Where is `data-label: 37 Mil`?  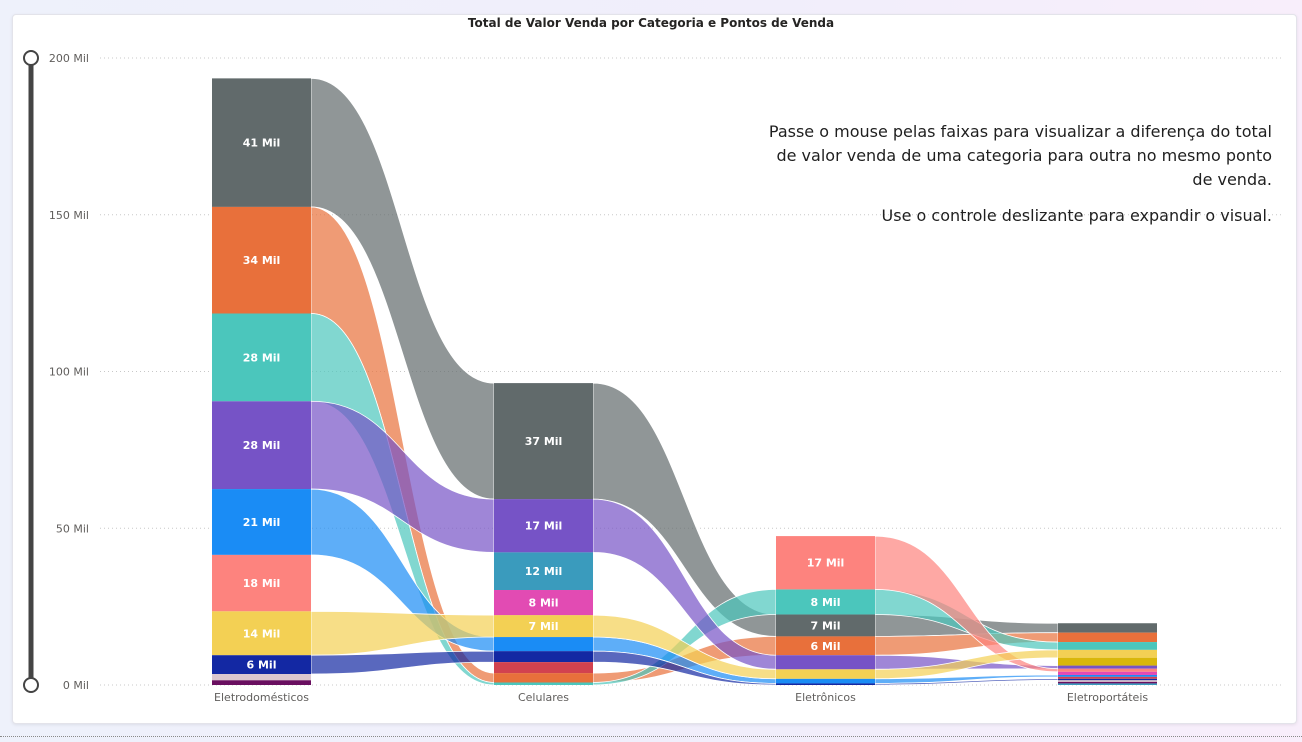 data-label: 37 Mil is located at coordinates (544, 441).